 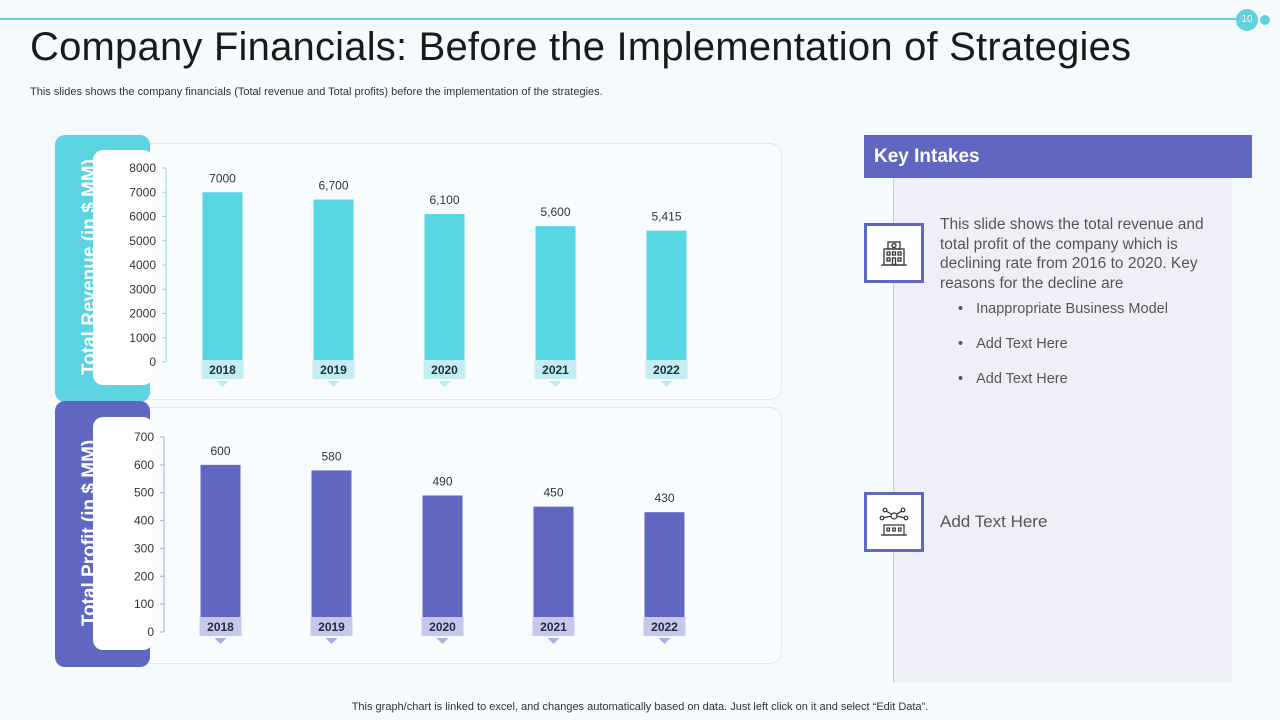 What do you see at coordinates (142, 192) in the screenshot?
I see `revenue-tick-label: 7000` at bounding box center [142, 192].